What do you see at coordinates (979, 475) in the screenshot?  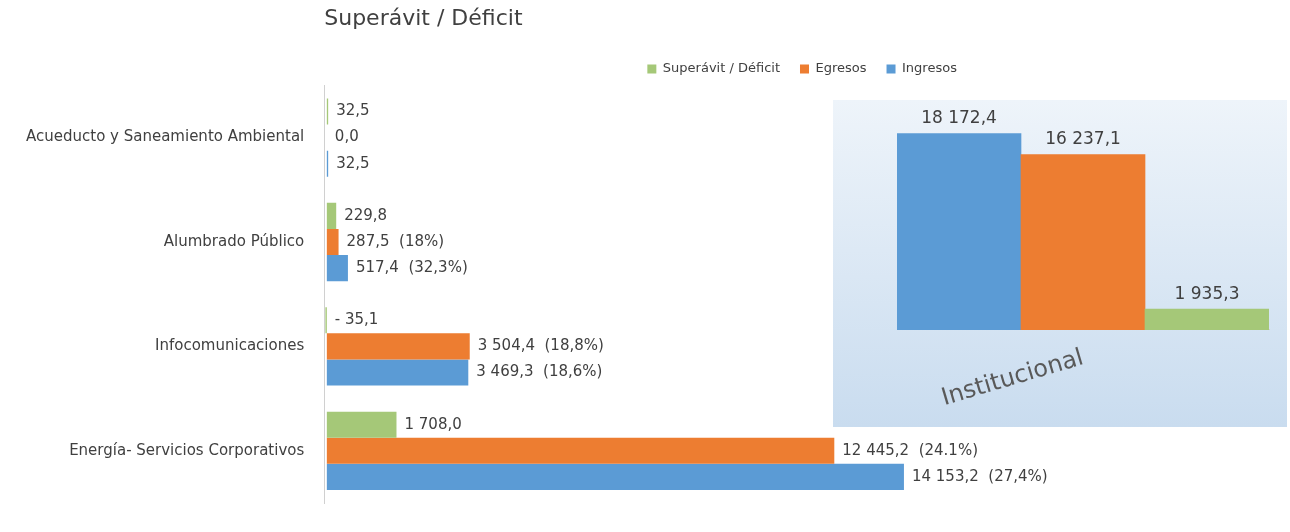 I see `data-label: 14 153,2 (27,4%)` at bounding box center [979, 475].